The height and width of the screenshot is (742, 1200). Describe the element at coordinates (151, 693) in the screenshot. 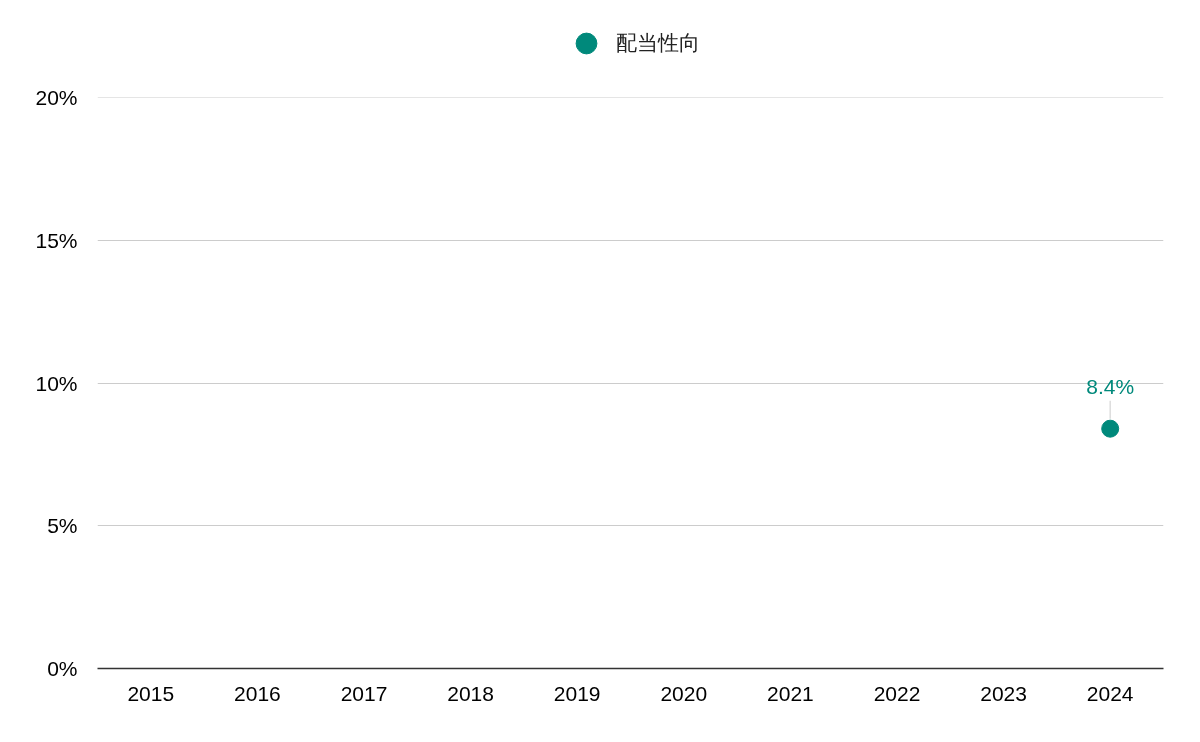

I see `x-tick-label: 2015` at that location.